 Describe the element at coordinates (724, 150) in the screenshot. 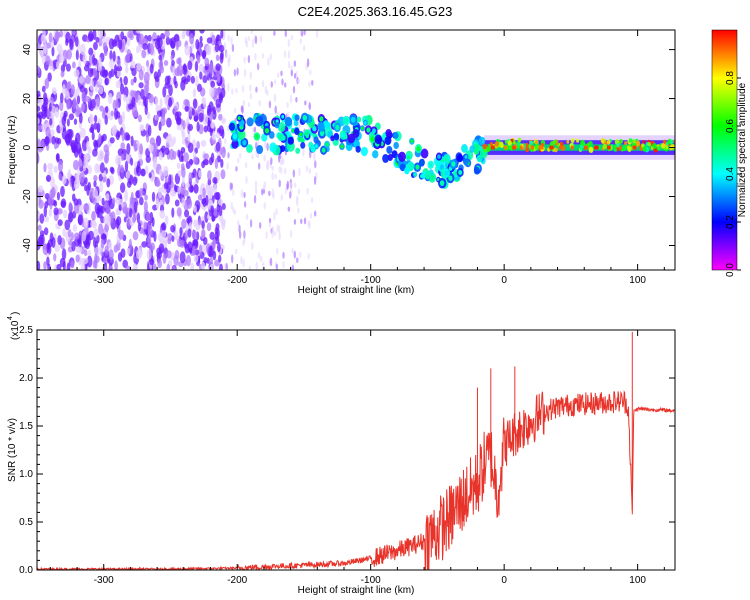

I see `colorbar-gradient` at that location.